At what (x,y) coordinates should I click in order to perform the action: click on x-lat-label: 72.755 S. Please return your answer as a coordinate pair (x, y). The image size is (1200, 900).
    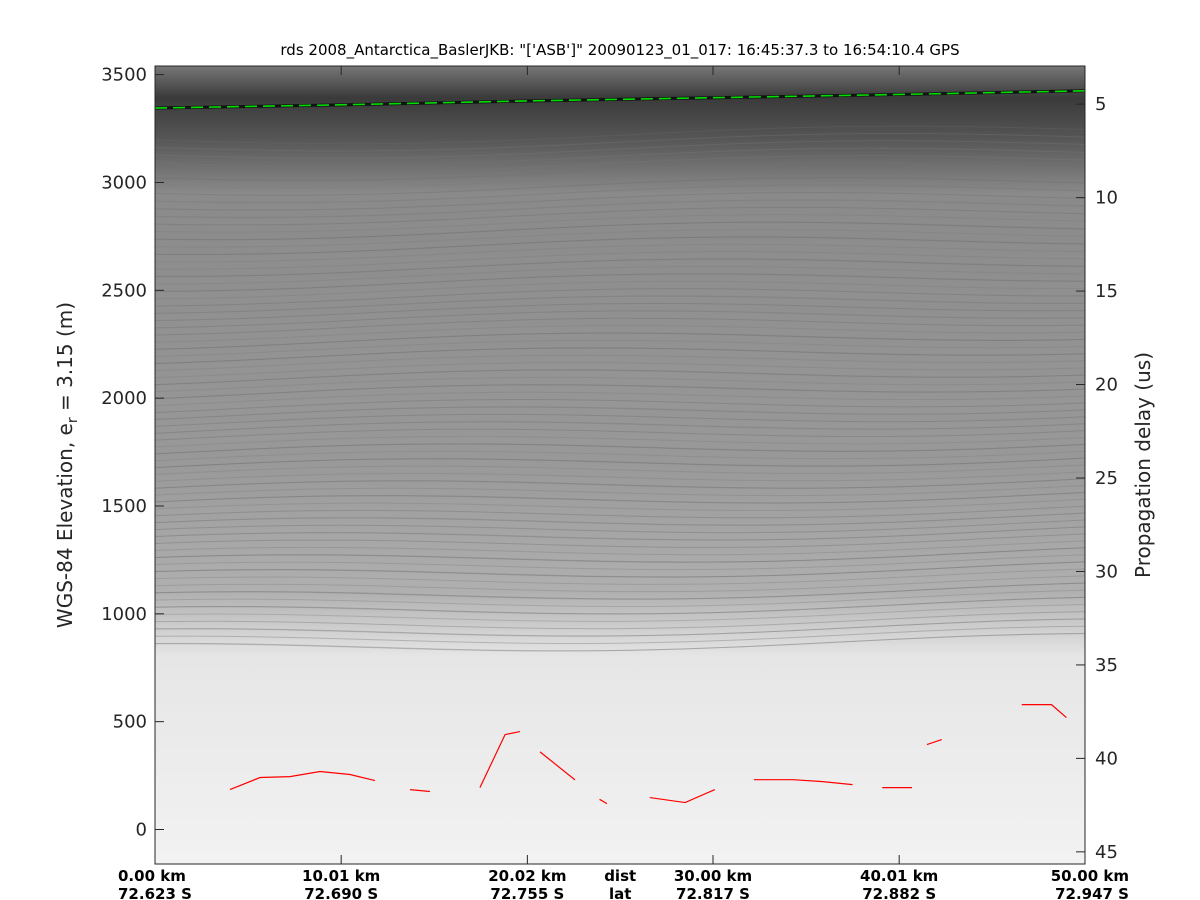
    Looking at the image, I should click on (527, 892).